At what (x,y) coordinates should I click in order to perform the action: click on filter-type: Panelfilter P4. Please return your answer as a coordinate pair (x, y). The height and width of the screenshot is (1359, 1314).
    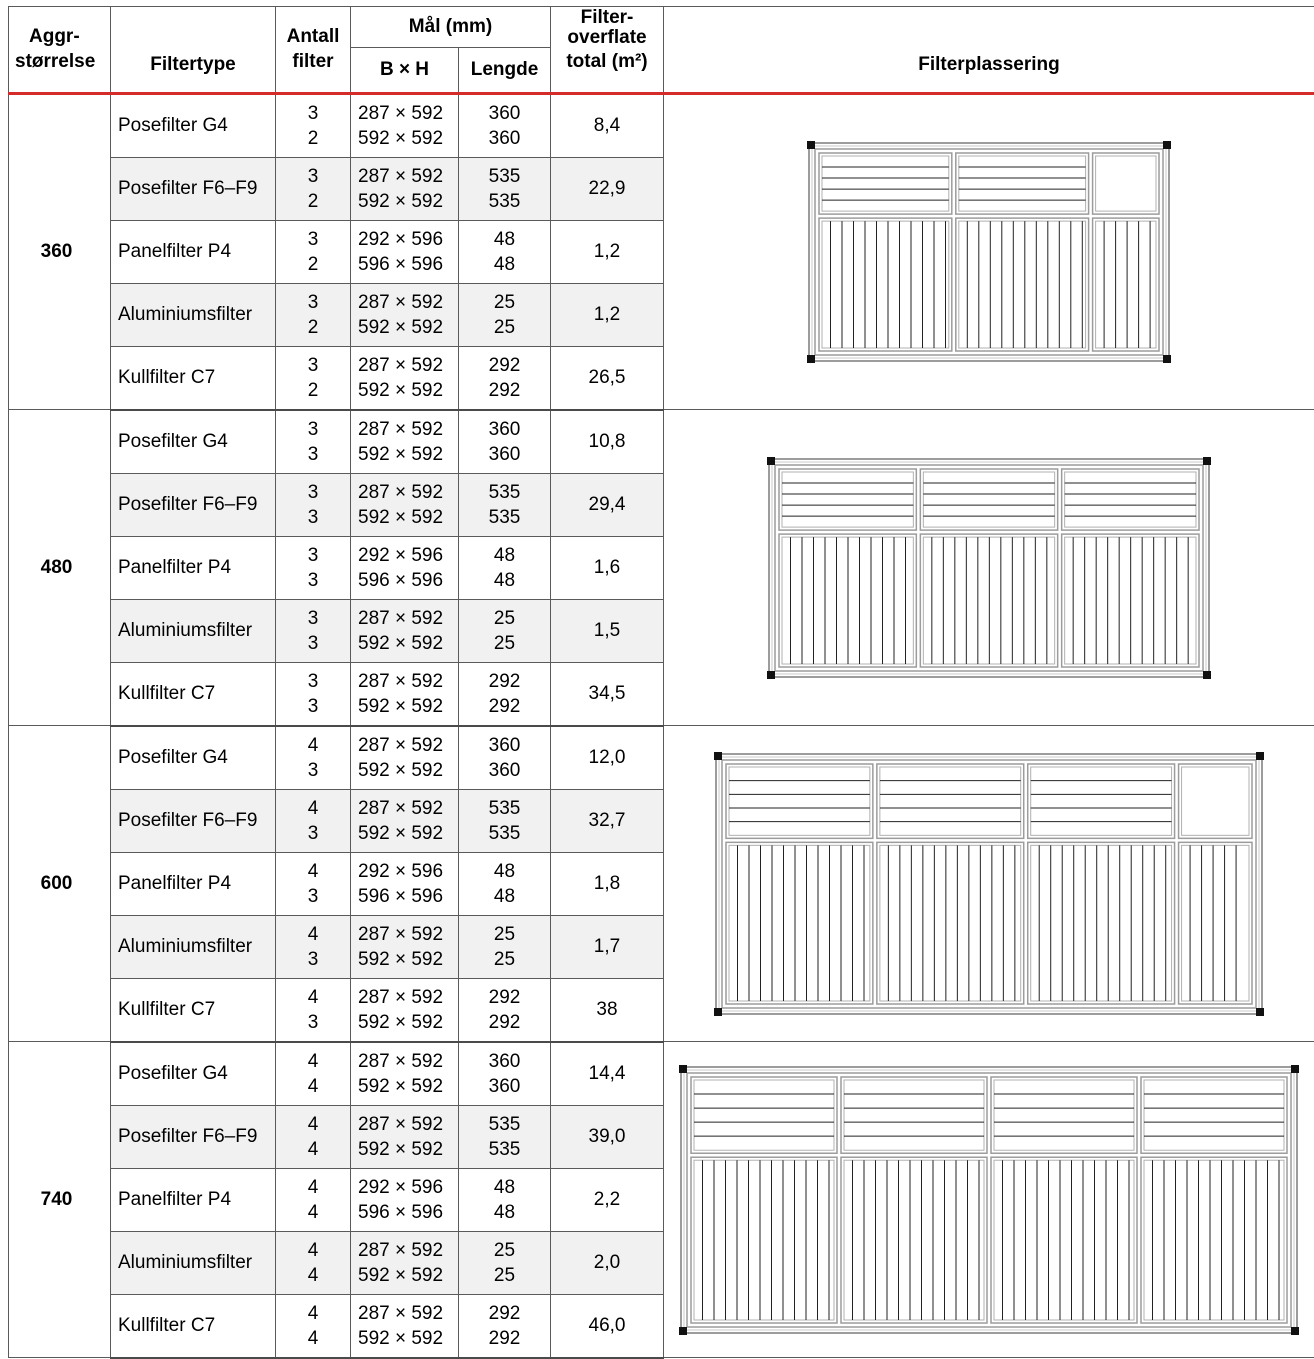
    Looking at the image, I should click on (193, 1199).